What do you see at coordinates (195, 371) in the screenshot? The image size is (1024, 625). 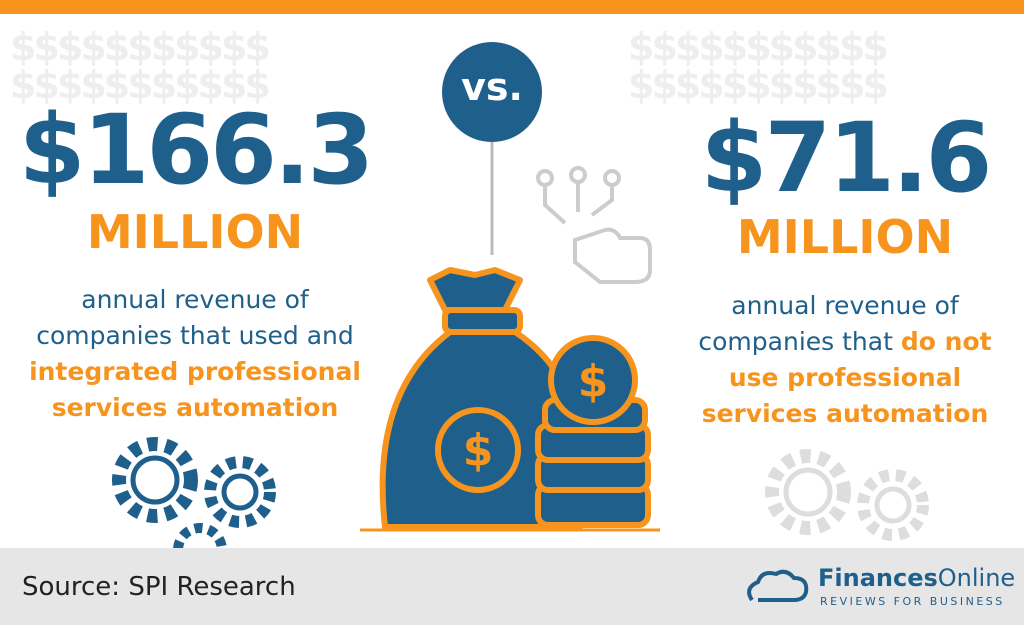 I see `highlight-text: integrated professional` at bounding box center [195, 371].